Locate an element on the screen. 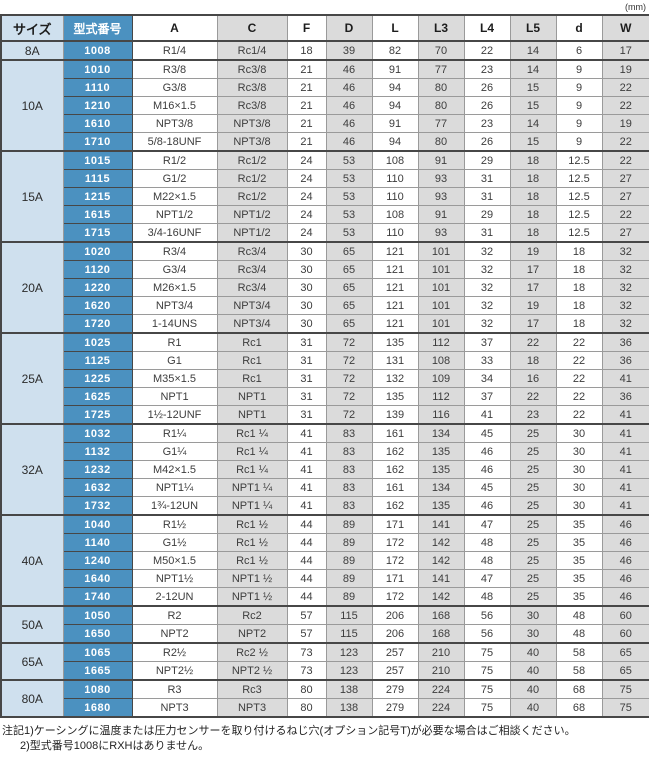  cell-1720-C: NPT3/4 is located at coordinates (252, 324).